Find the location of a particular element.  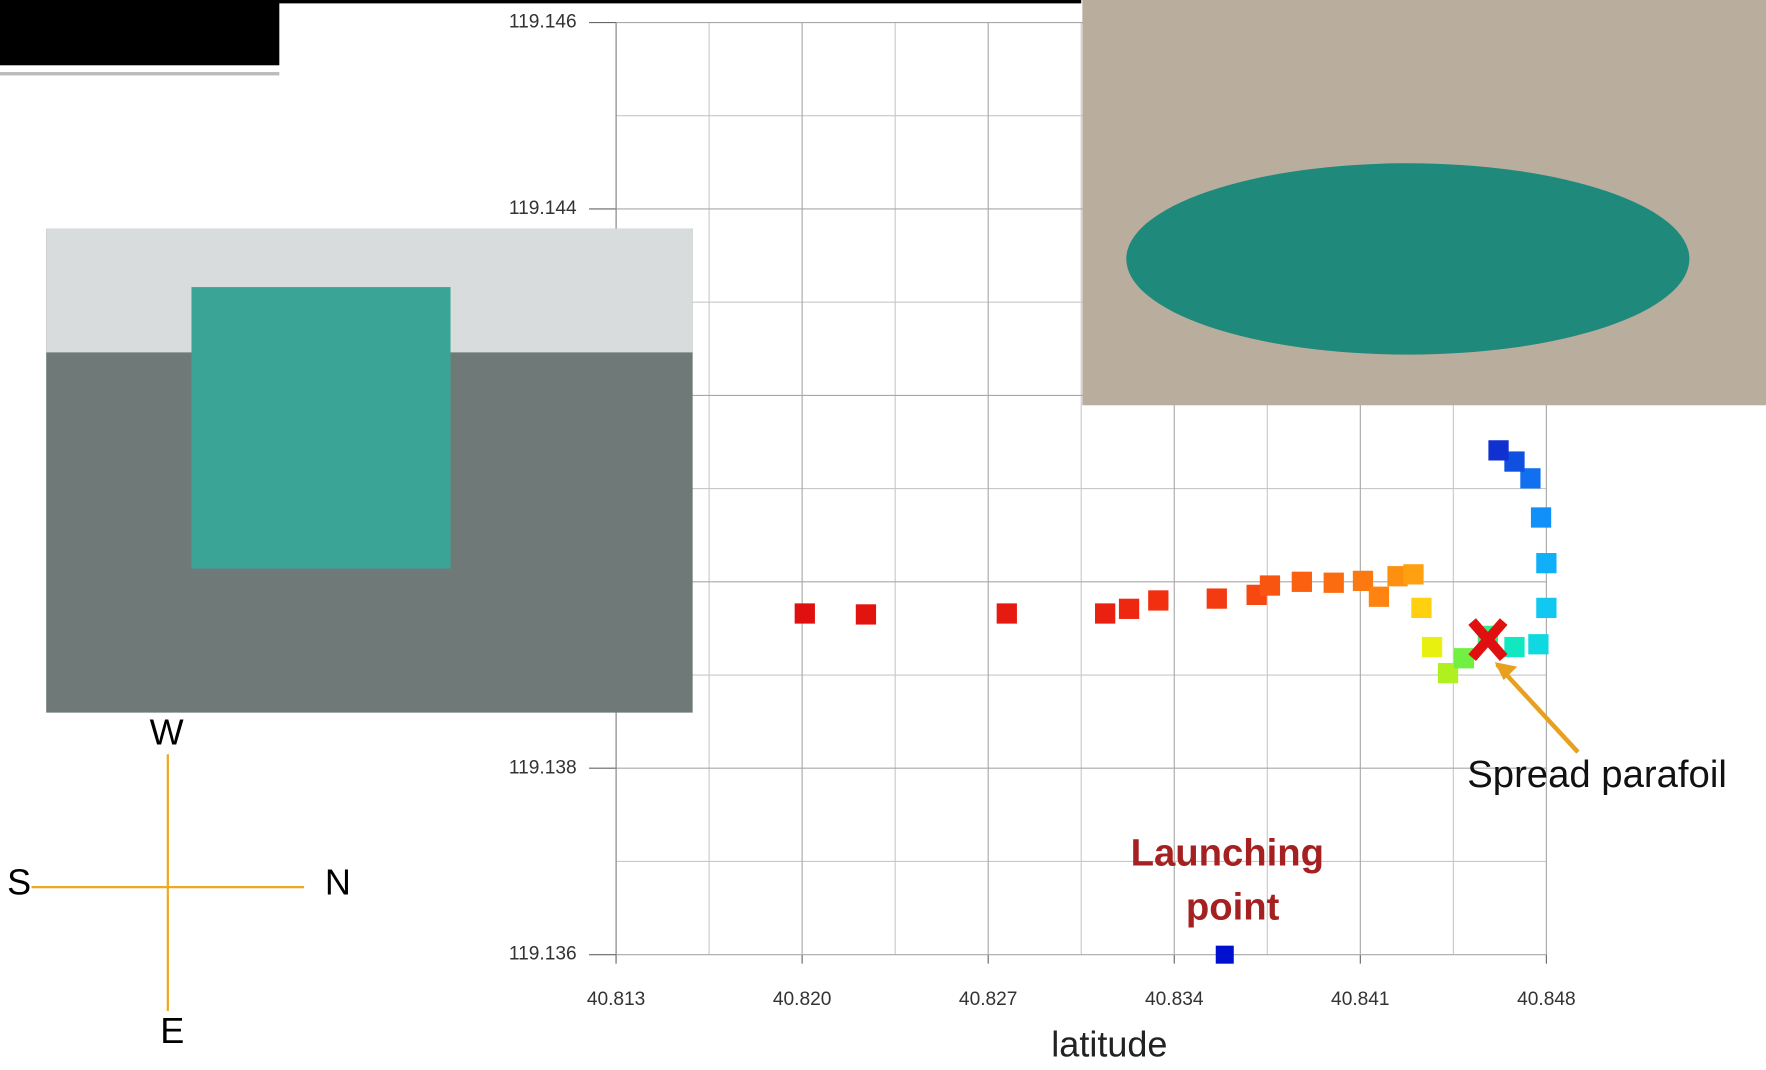

compass-label: E is located at coordinates (172, 1030).